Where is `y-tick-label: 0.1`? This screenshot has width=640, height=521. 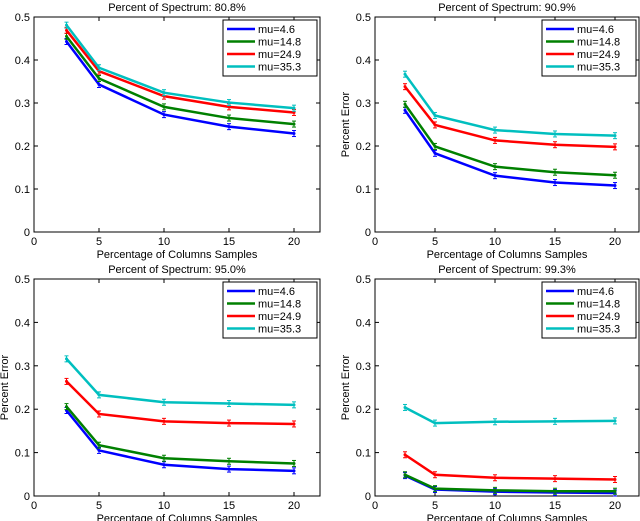
y-tick-label: 0.1 is located at coordinates (22, 454).